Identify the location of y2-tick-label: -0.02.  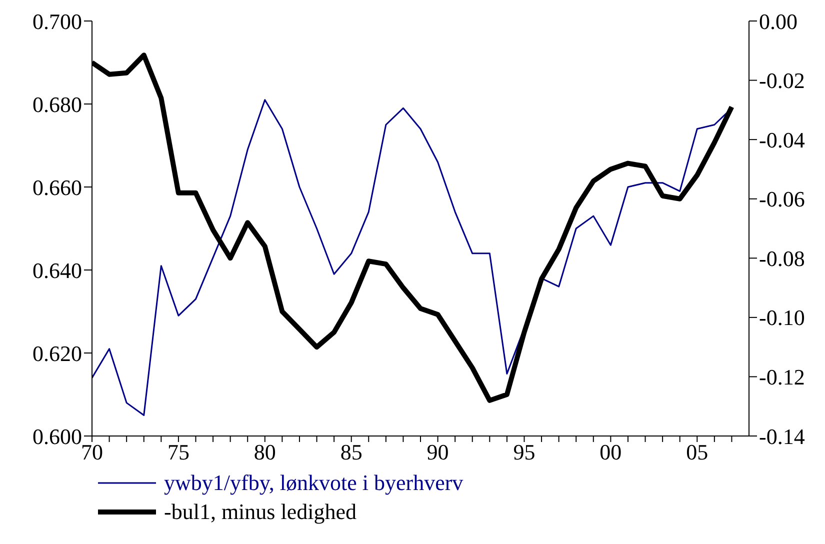
(782, 81).